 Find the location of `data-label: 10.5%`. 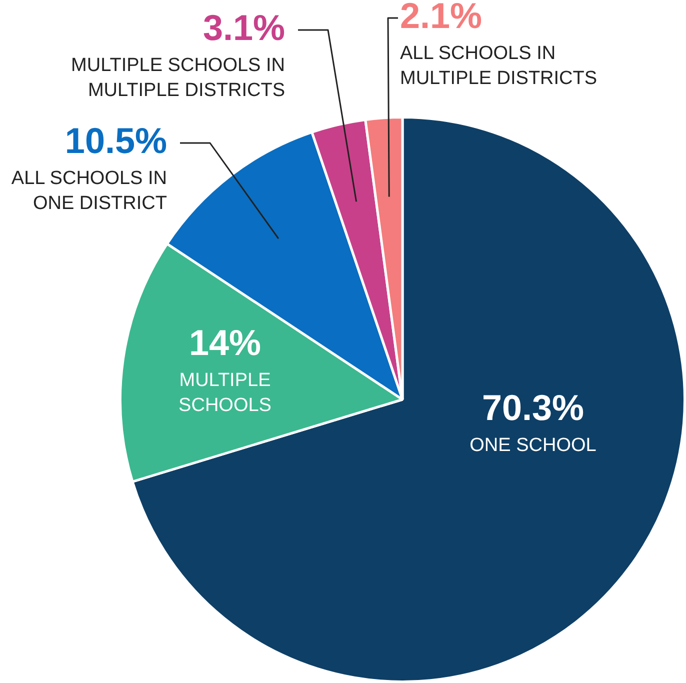

data-label: 10.5% is located at coordinates (115, 140).